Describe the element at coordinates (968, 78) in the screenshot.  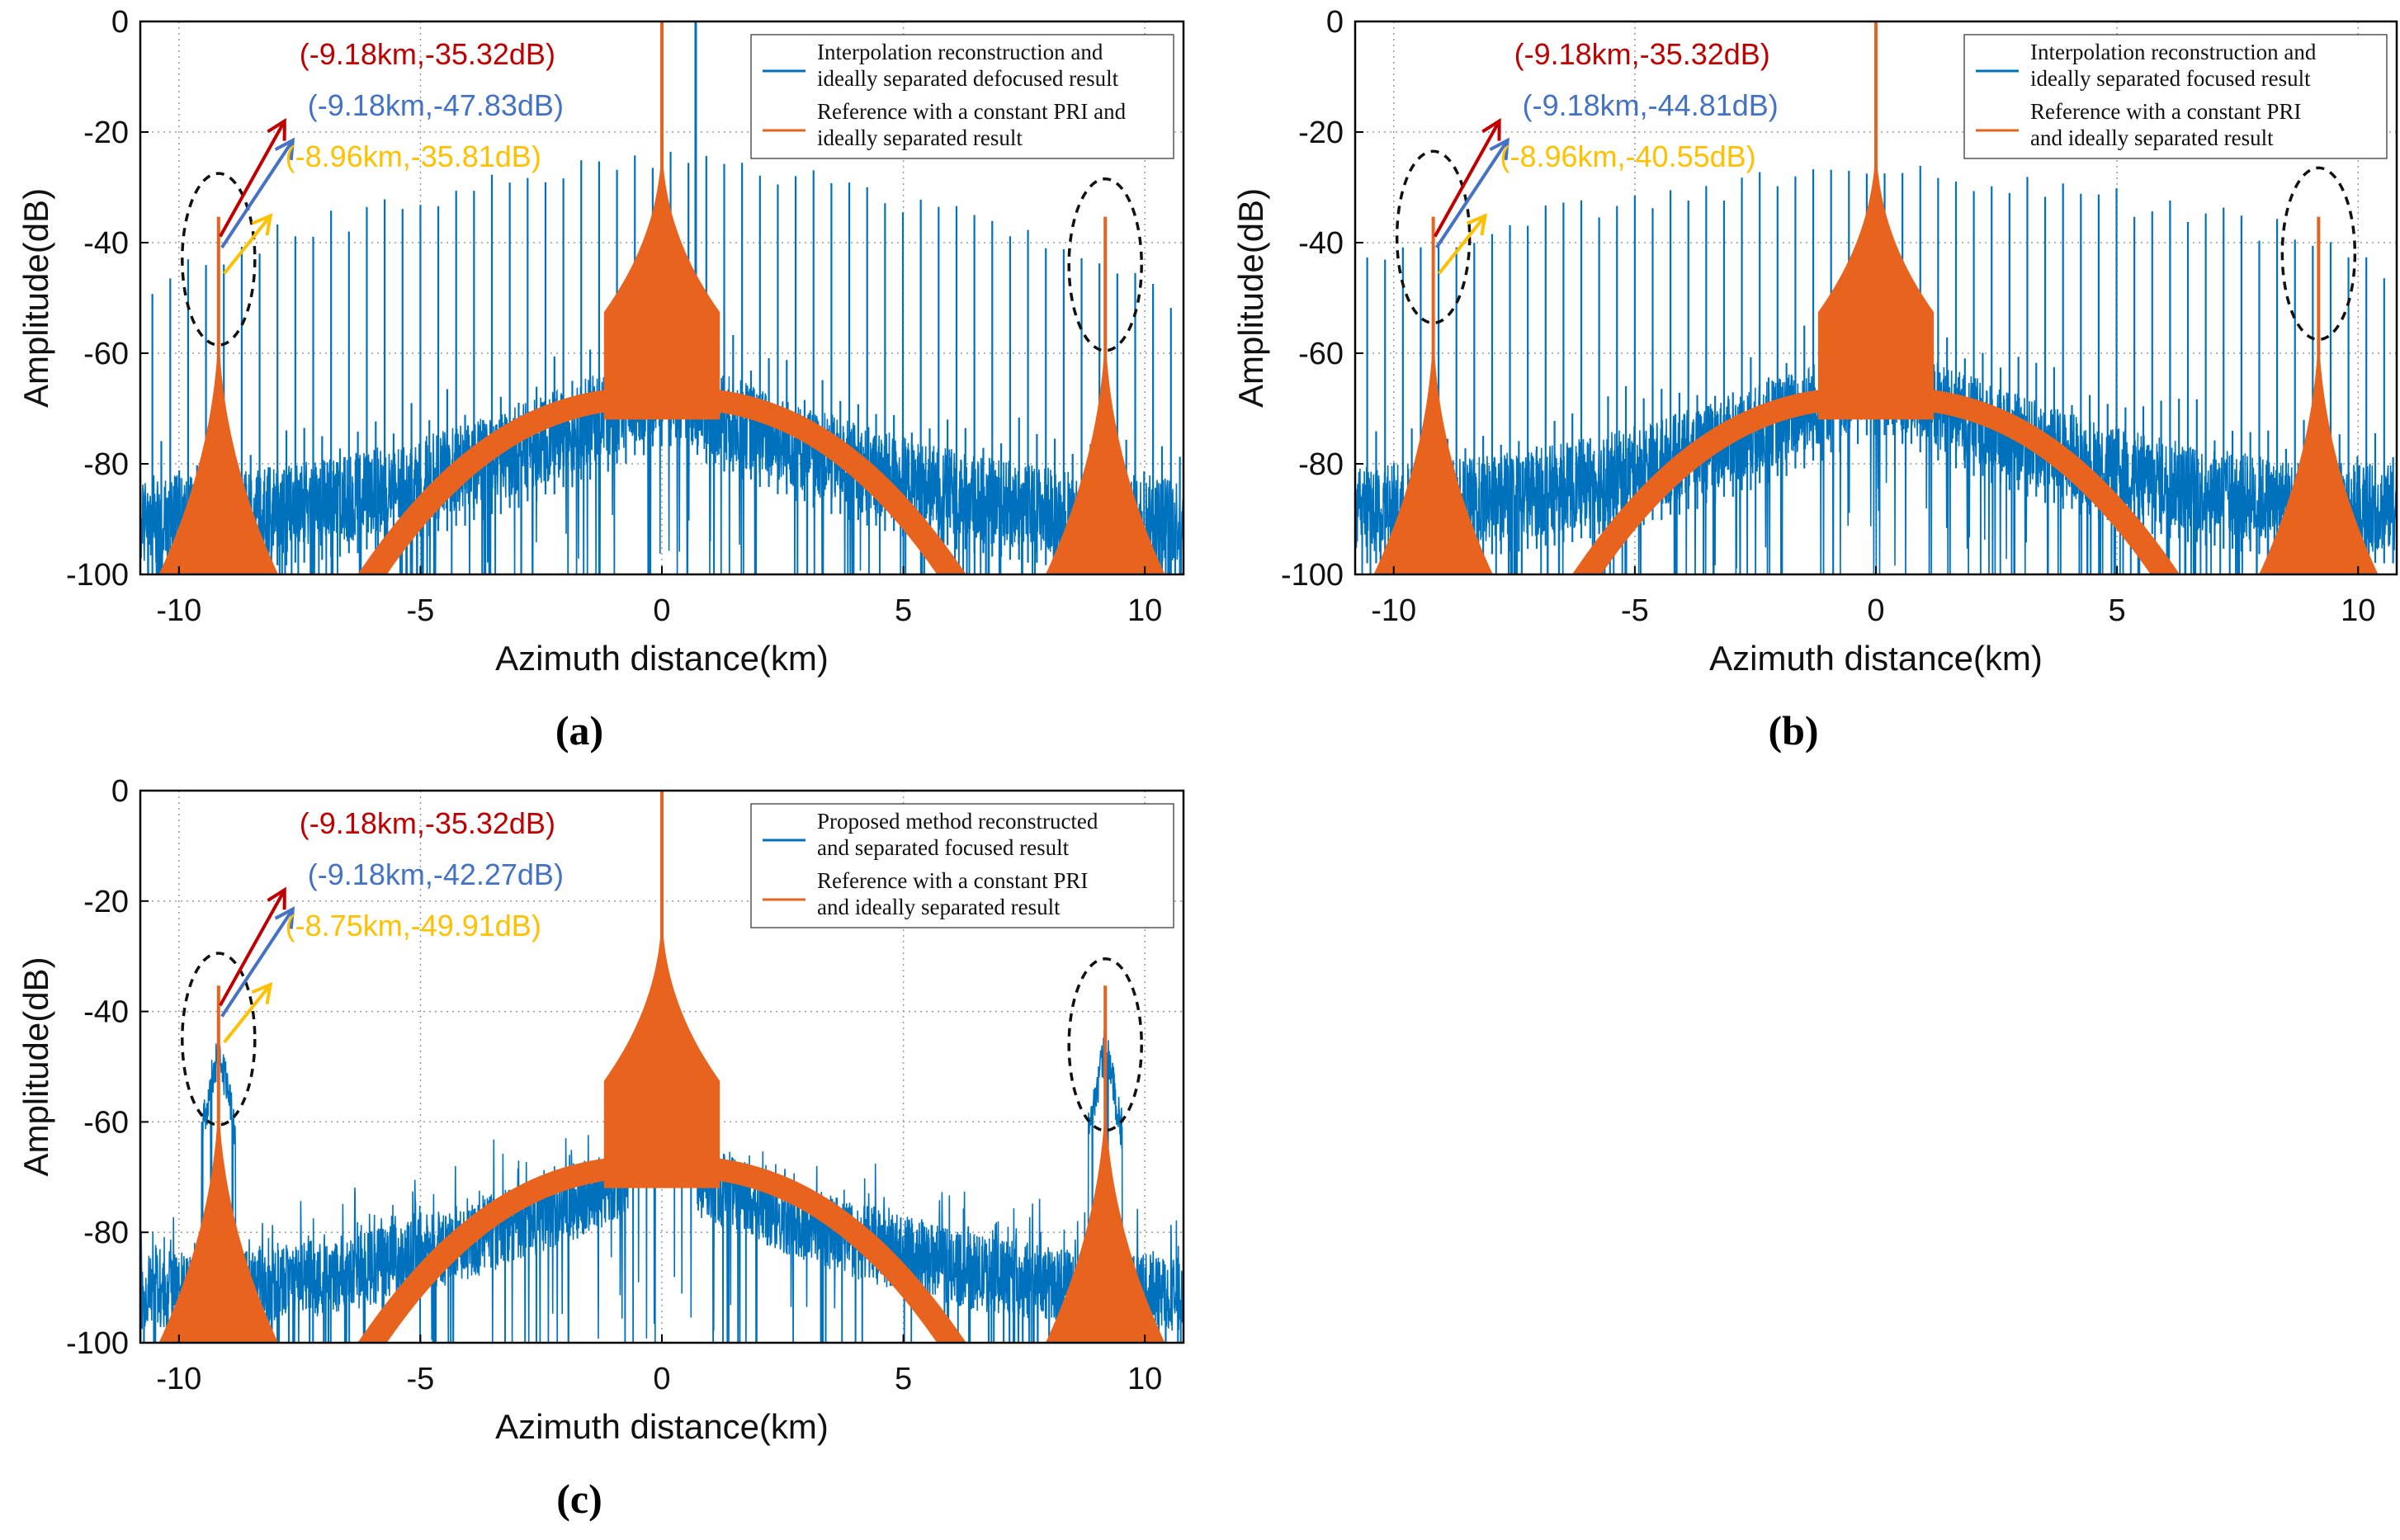
I see `legend-entry-text: ideally separated defocused result` at that location.